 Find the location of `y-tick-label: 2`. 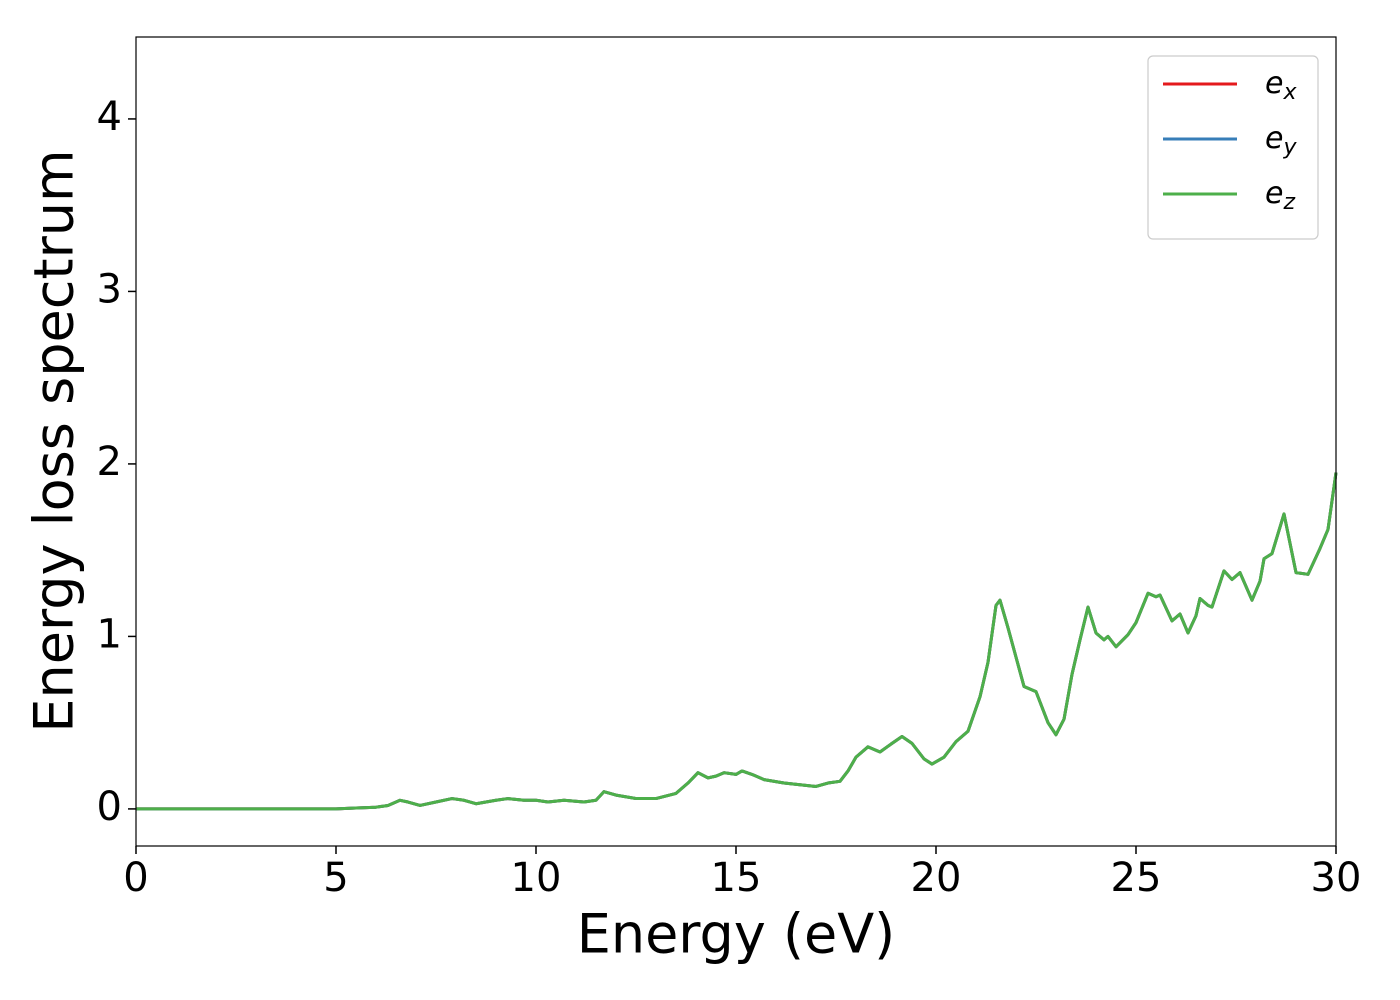

y-tick-label: 2 is located at coordinates (109, 462).